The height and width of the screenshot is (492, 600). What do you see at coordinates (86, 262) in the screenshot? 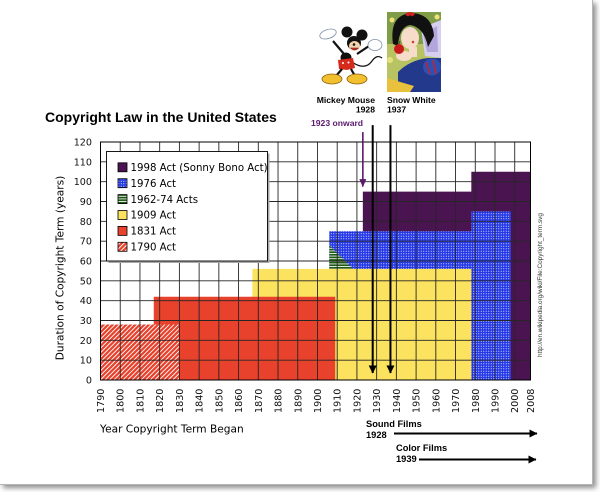
I see `y-tick-label: 60` at bounding box center [86, 262].